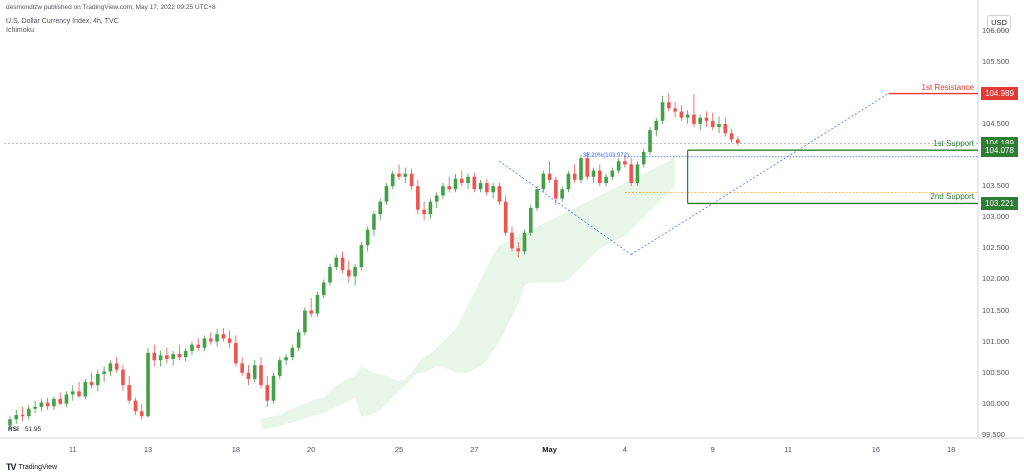 Image resolution: width=1024 pixels, height=475 pixels. I want to click on time-tick-label: 16, so click(876, 449).